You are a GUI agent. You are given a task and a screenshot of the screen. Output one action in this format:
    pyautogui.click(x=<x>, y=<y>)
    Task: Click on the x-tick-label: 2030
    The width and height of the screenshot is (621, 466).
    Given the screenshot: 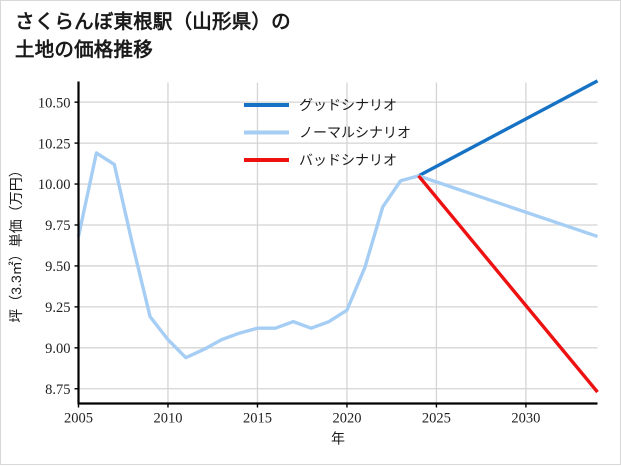 What is the action you would take?
    pyautogui.click(x=525, y=419)
    